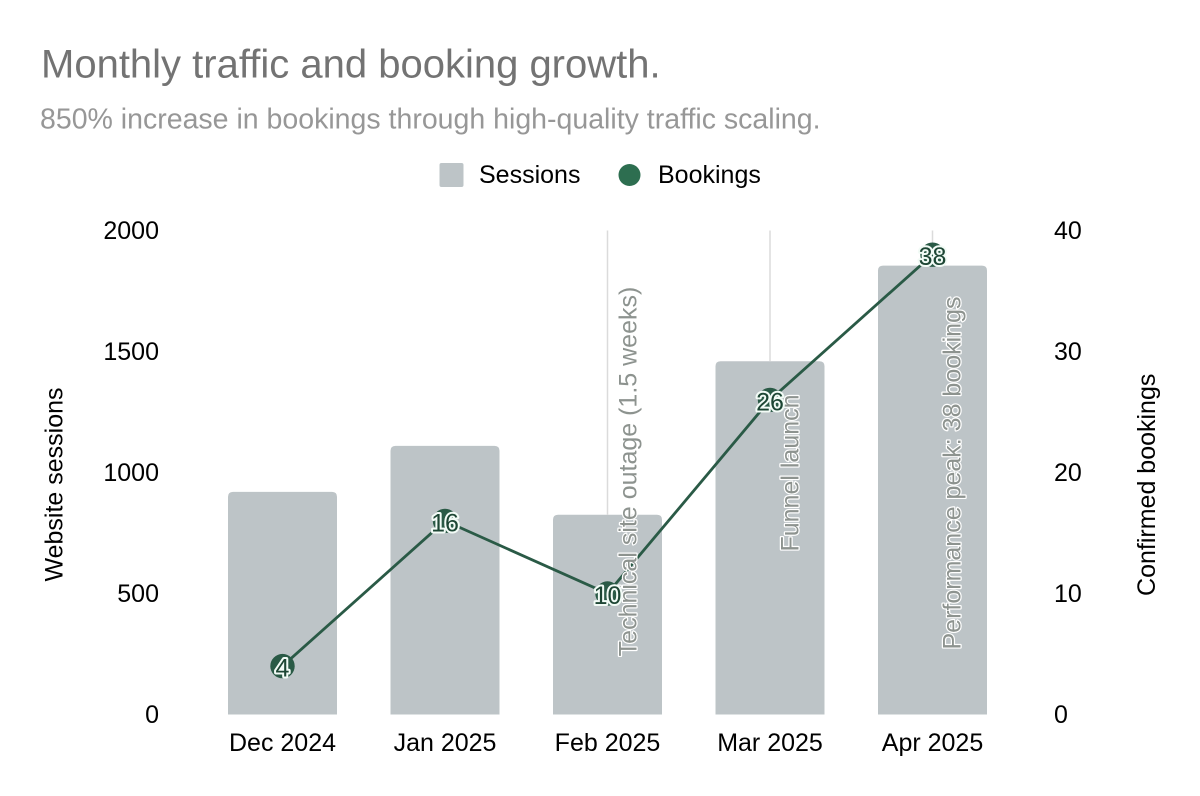  I want to click on svg-text: 16, so click(445, 523).